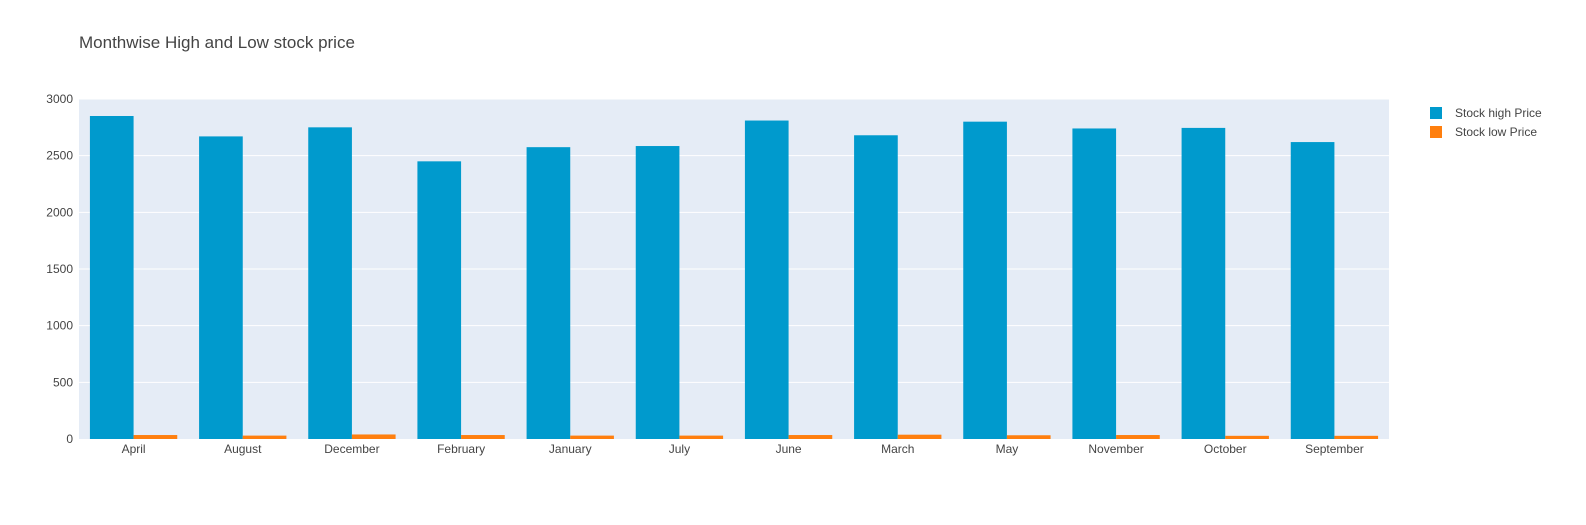 The image size is (1586, 525). Describe the element at coordinates (810, 437) in the screenshot. I see `bar-stock-low-price-june` at that location.